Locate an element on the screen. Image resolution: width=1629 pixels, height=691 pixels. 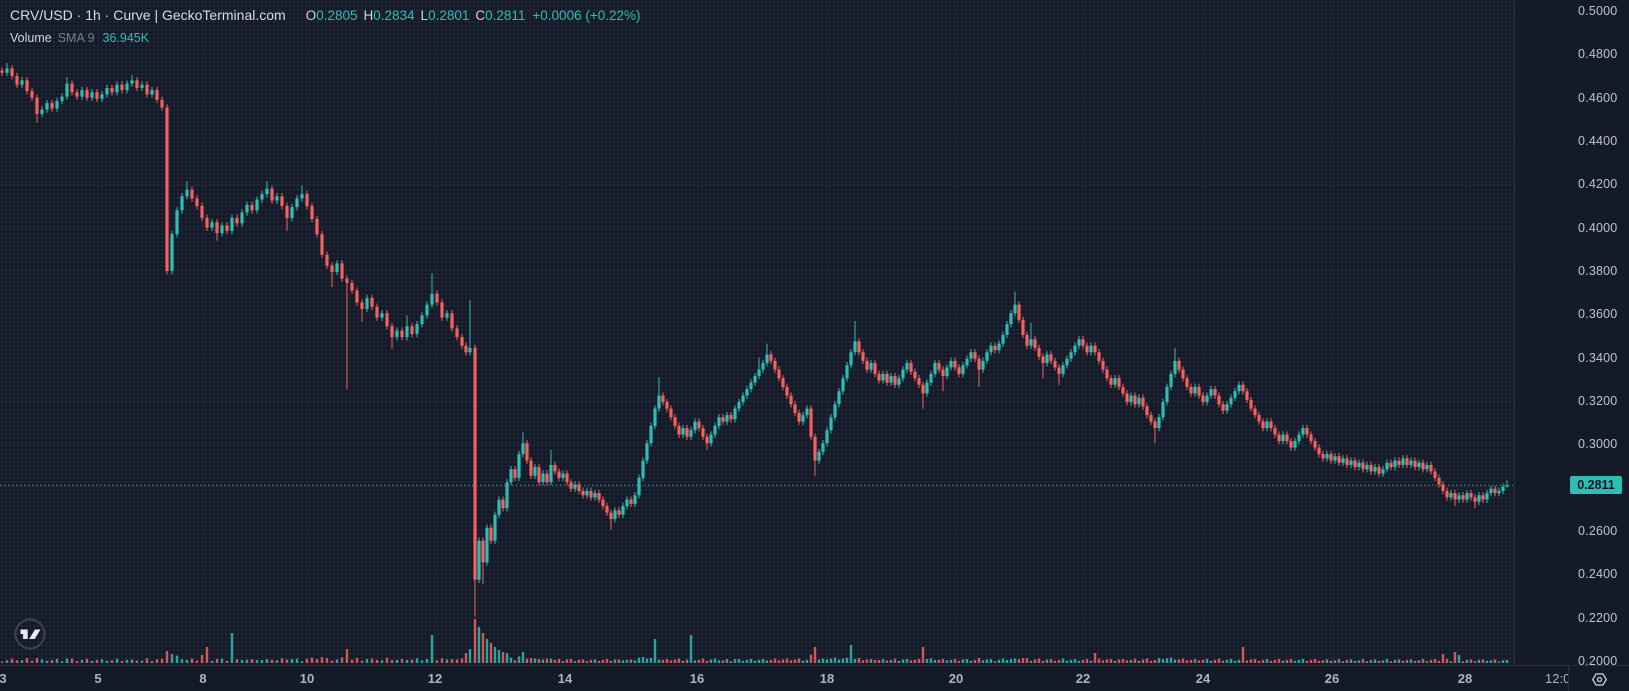
time-tick-label: 26 is located at coordinates (1332, 678).